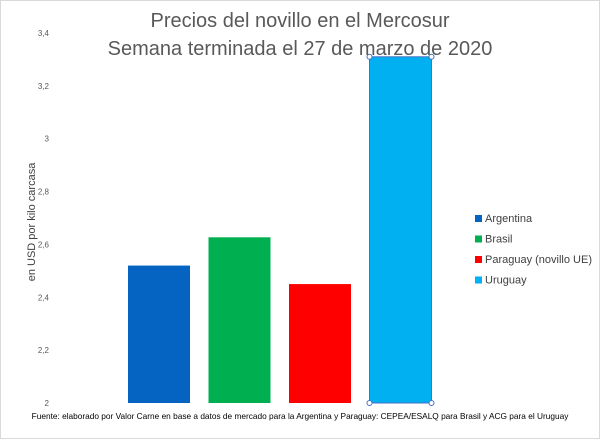  Describe the element at coordinates (44, 192) in the screenshot. I see `y-tick-label: 2,8` at that location.